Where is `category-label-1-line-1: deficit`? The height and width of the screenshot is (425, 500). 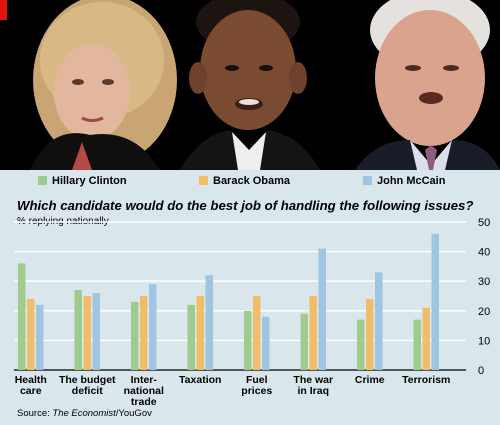 category-label-1-line-1: deficit is located at coordinates (87, 391).